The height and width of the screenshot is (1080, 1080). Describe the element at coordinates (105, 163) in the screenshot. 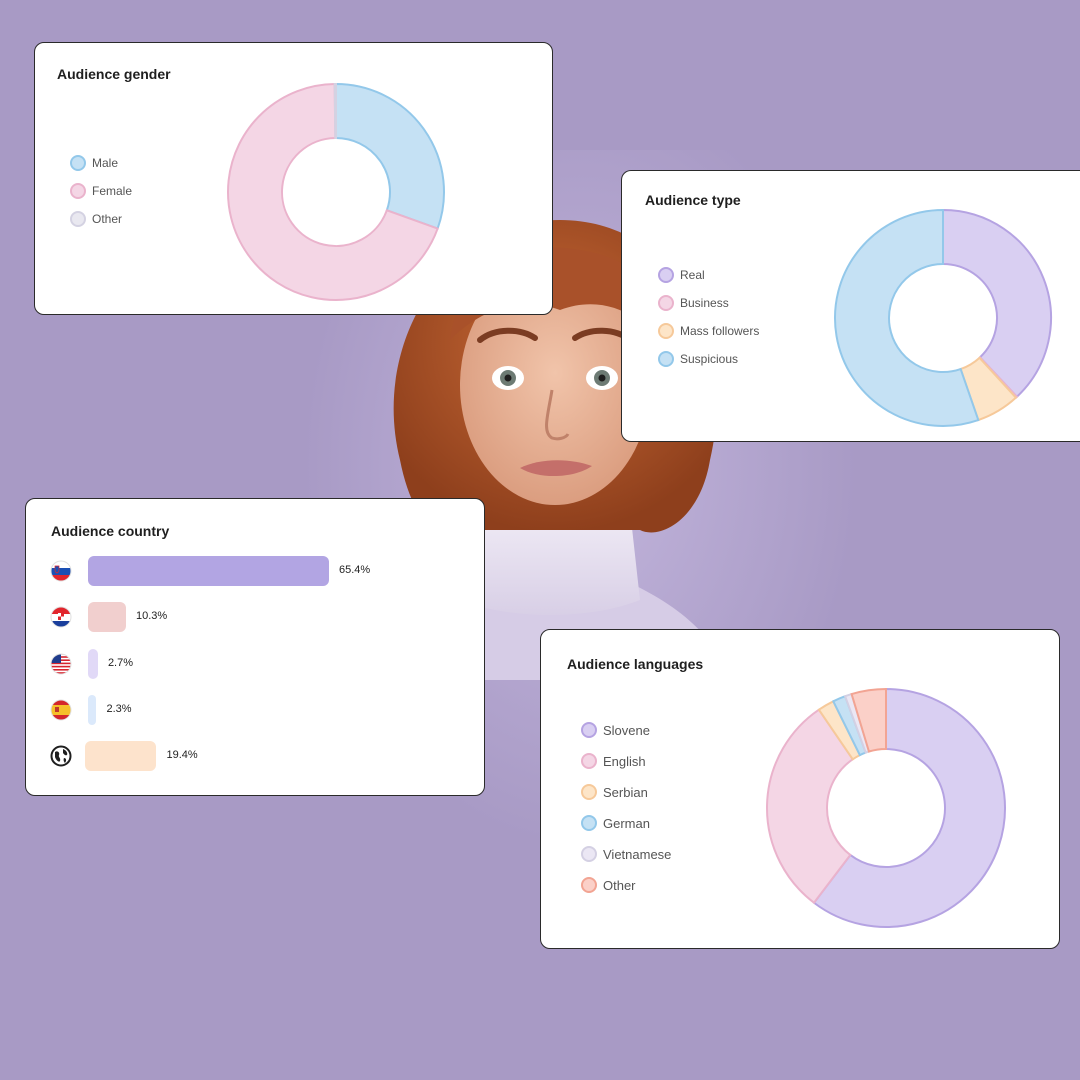

I see `legend-label: Male` at that location.